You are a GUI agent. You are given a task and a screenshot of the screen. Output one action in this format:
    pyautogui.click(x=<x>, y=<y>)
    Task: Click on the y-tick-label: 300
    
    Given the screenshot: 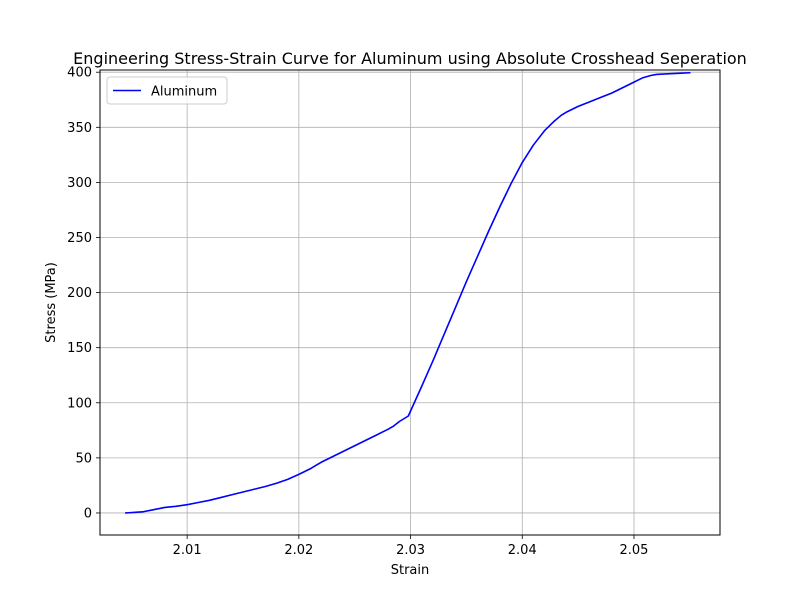 What is the action you would take?
    pyautogui.click(x=79, y=183)
    